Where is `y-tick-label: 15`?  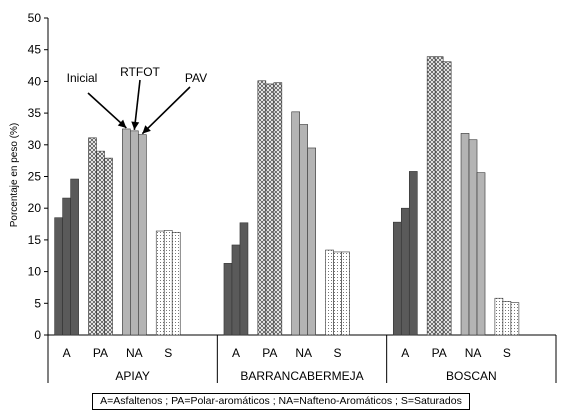
y-tick-label: 15 is located at coordinates (35, 240).